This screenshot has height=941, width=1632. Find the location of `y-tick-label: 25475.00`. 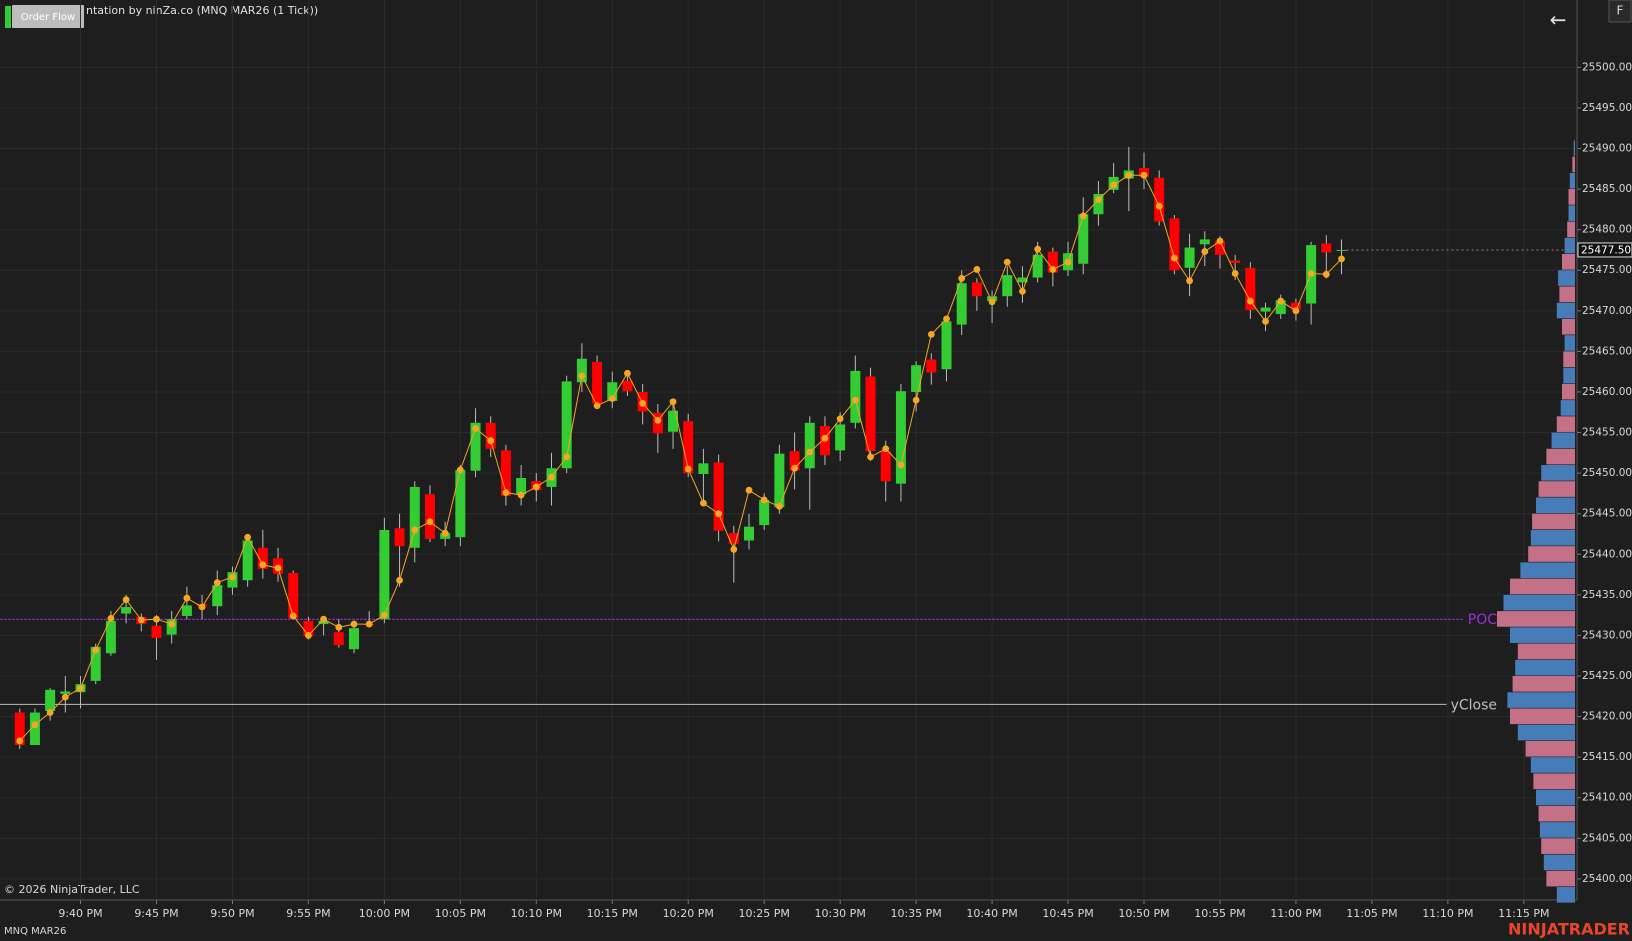

y-tick-label: 25475.00 is located at coordinates (1607, 270).